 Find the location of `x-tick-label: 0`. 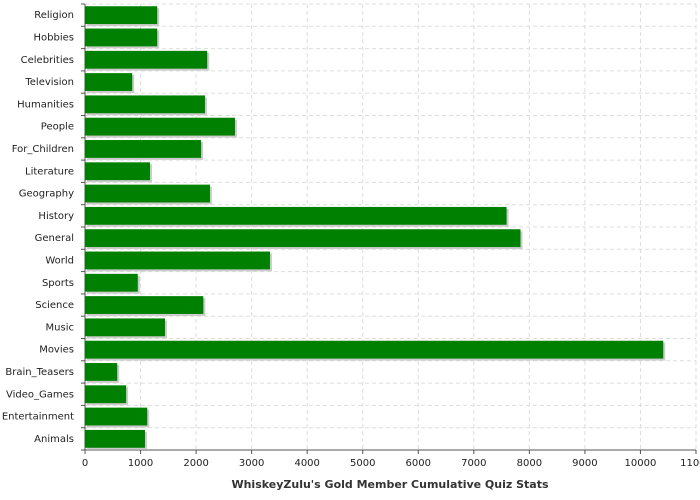

x-tick-label: 0 is located at coordinates (85, 463).